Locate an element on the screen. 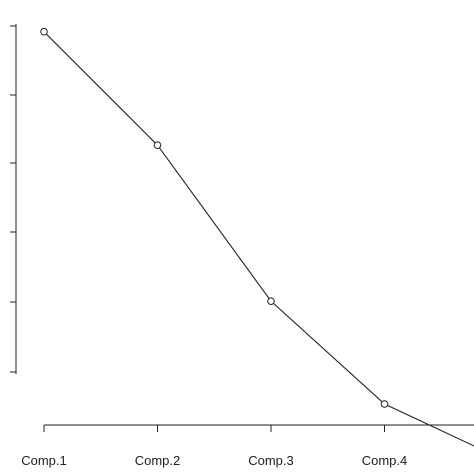  y-tick-label: 1.9 is located at coordinates (1, 371).